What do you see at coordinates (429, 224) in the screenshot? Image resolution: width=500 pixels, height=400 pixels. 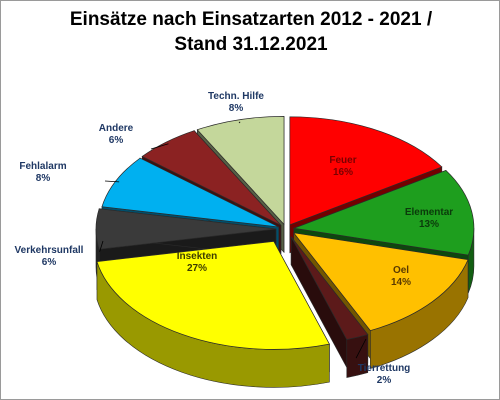 I see `slice-value-elementar: 13%` at bounding box center [429, 224].